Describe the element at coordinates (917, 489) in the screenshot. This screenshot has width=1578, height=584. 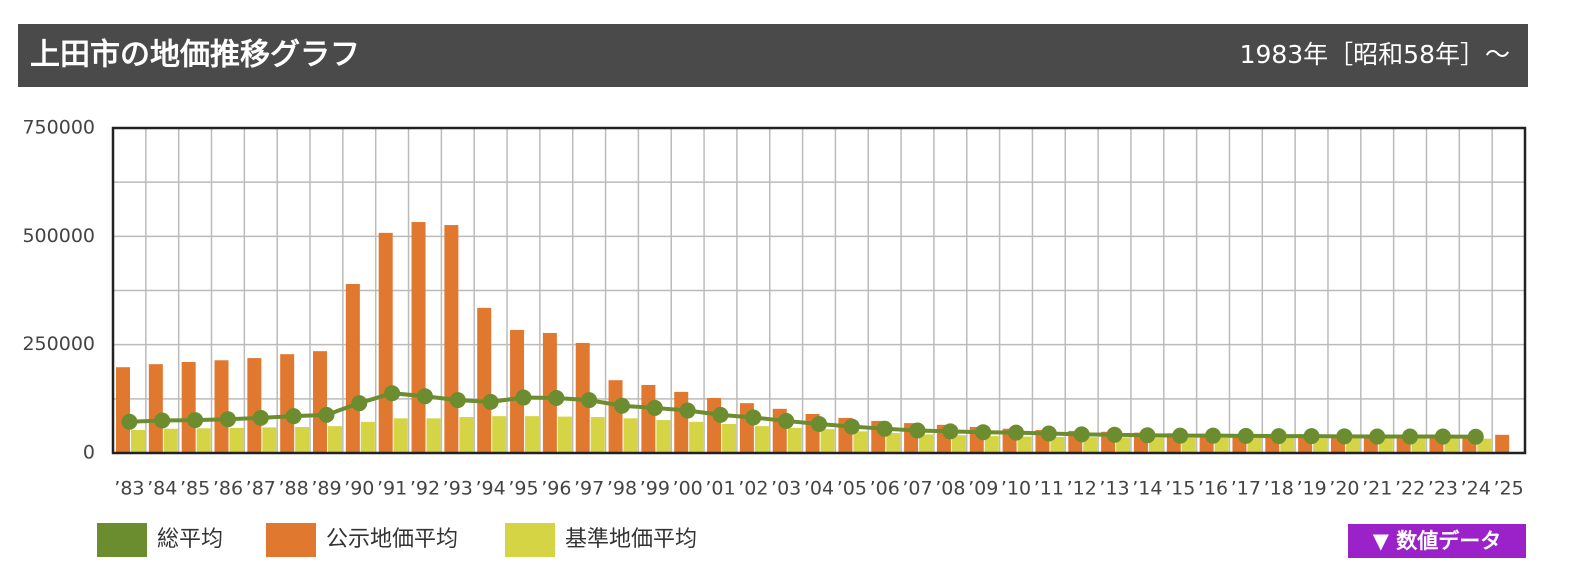
I see `x-tick-label: ’07` at that location.